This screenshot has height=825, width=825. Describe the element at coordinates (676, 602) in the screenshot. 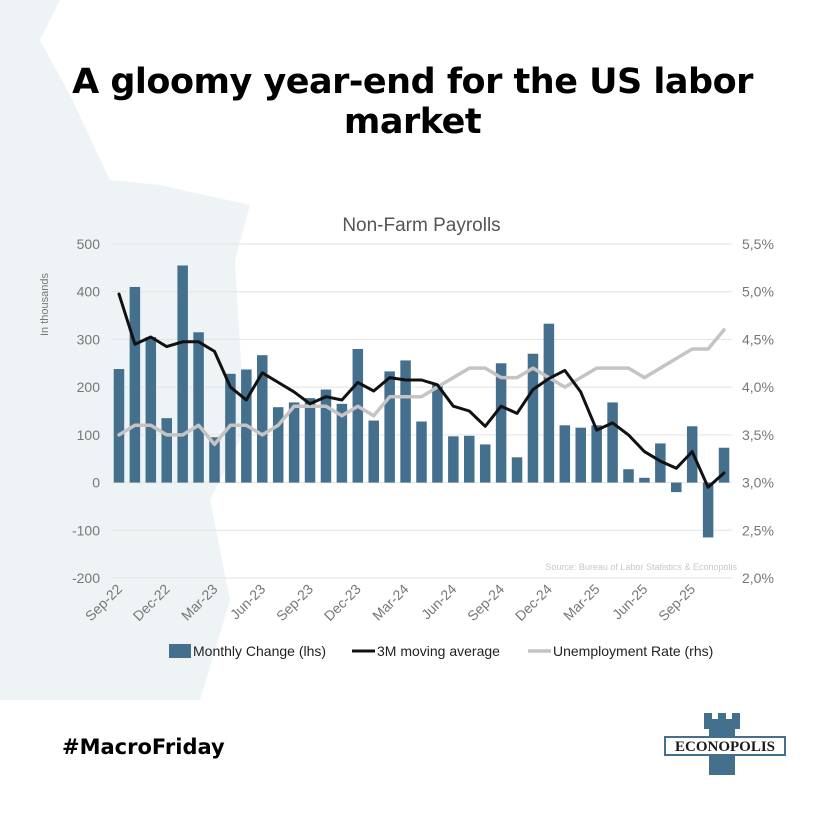

I see `x-tick-label: Sep-25` at that location.